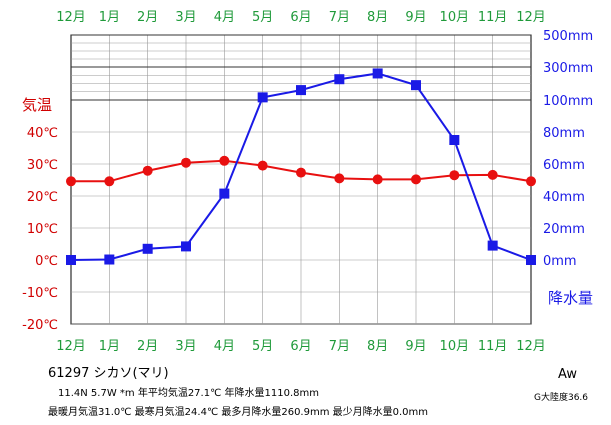  What do you see at coordinates (455, 17) in the screenshot?
I see `month-label-top: 10月` at bounding box center [455, 17].